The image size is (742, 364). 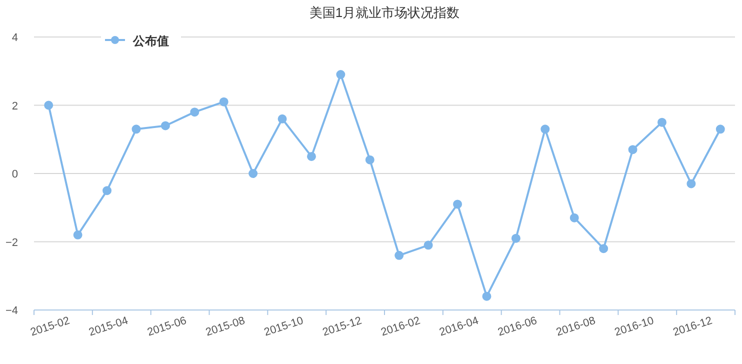 I want to click on y-tick-label: −2, so click(x=11, y=242).